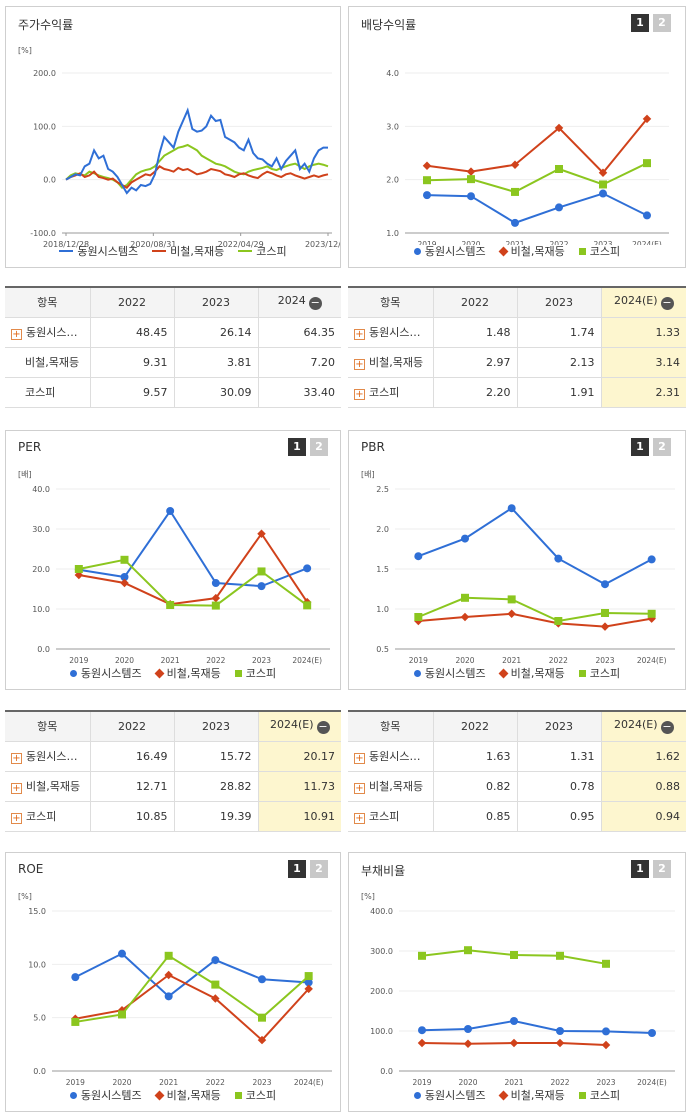 This screenshot has width=691, height=1115. What do you see at coordinates (381, 911) in the screenshot?
I see `y-tick-label: 400.0` at bounding box center [381, 911].